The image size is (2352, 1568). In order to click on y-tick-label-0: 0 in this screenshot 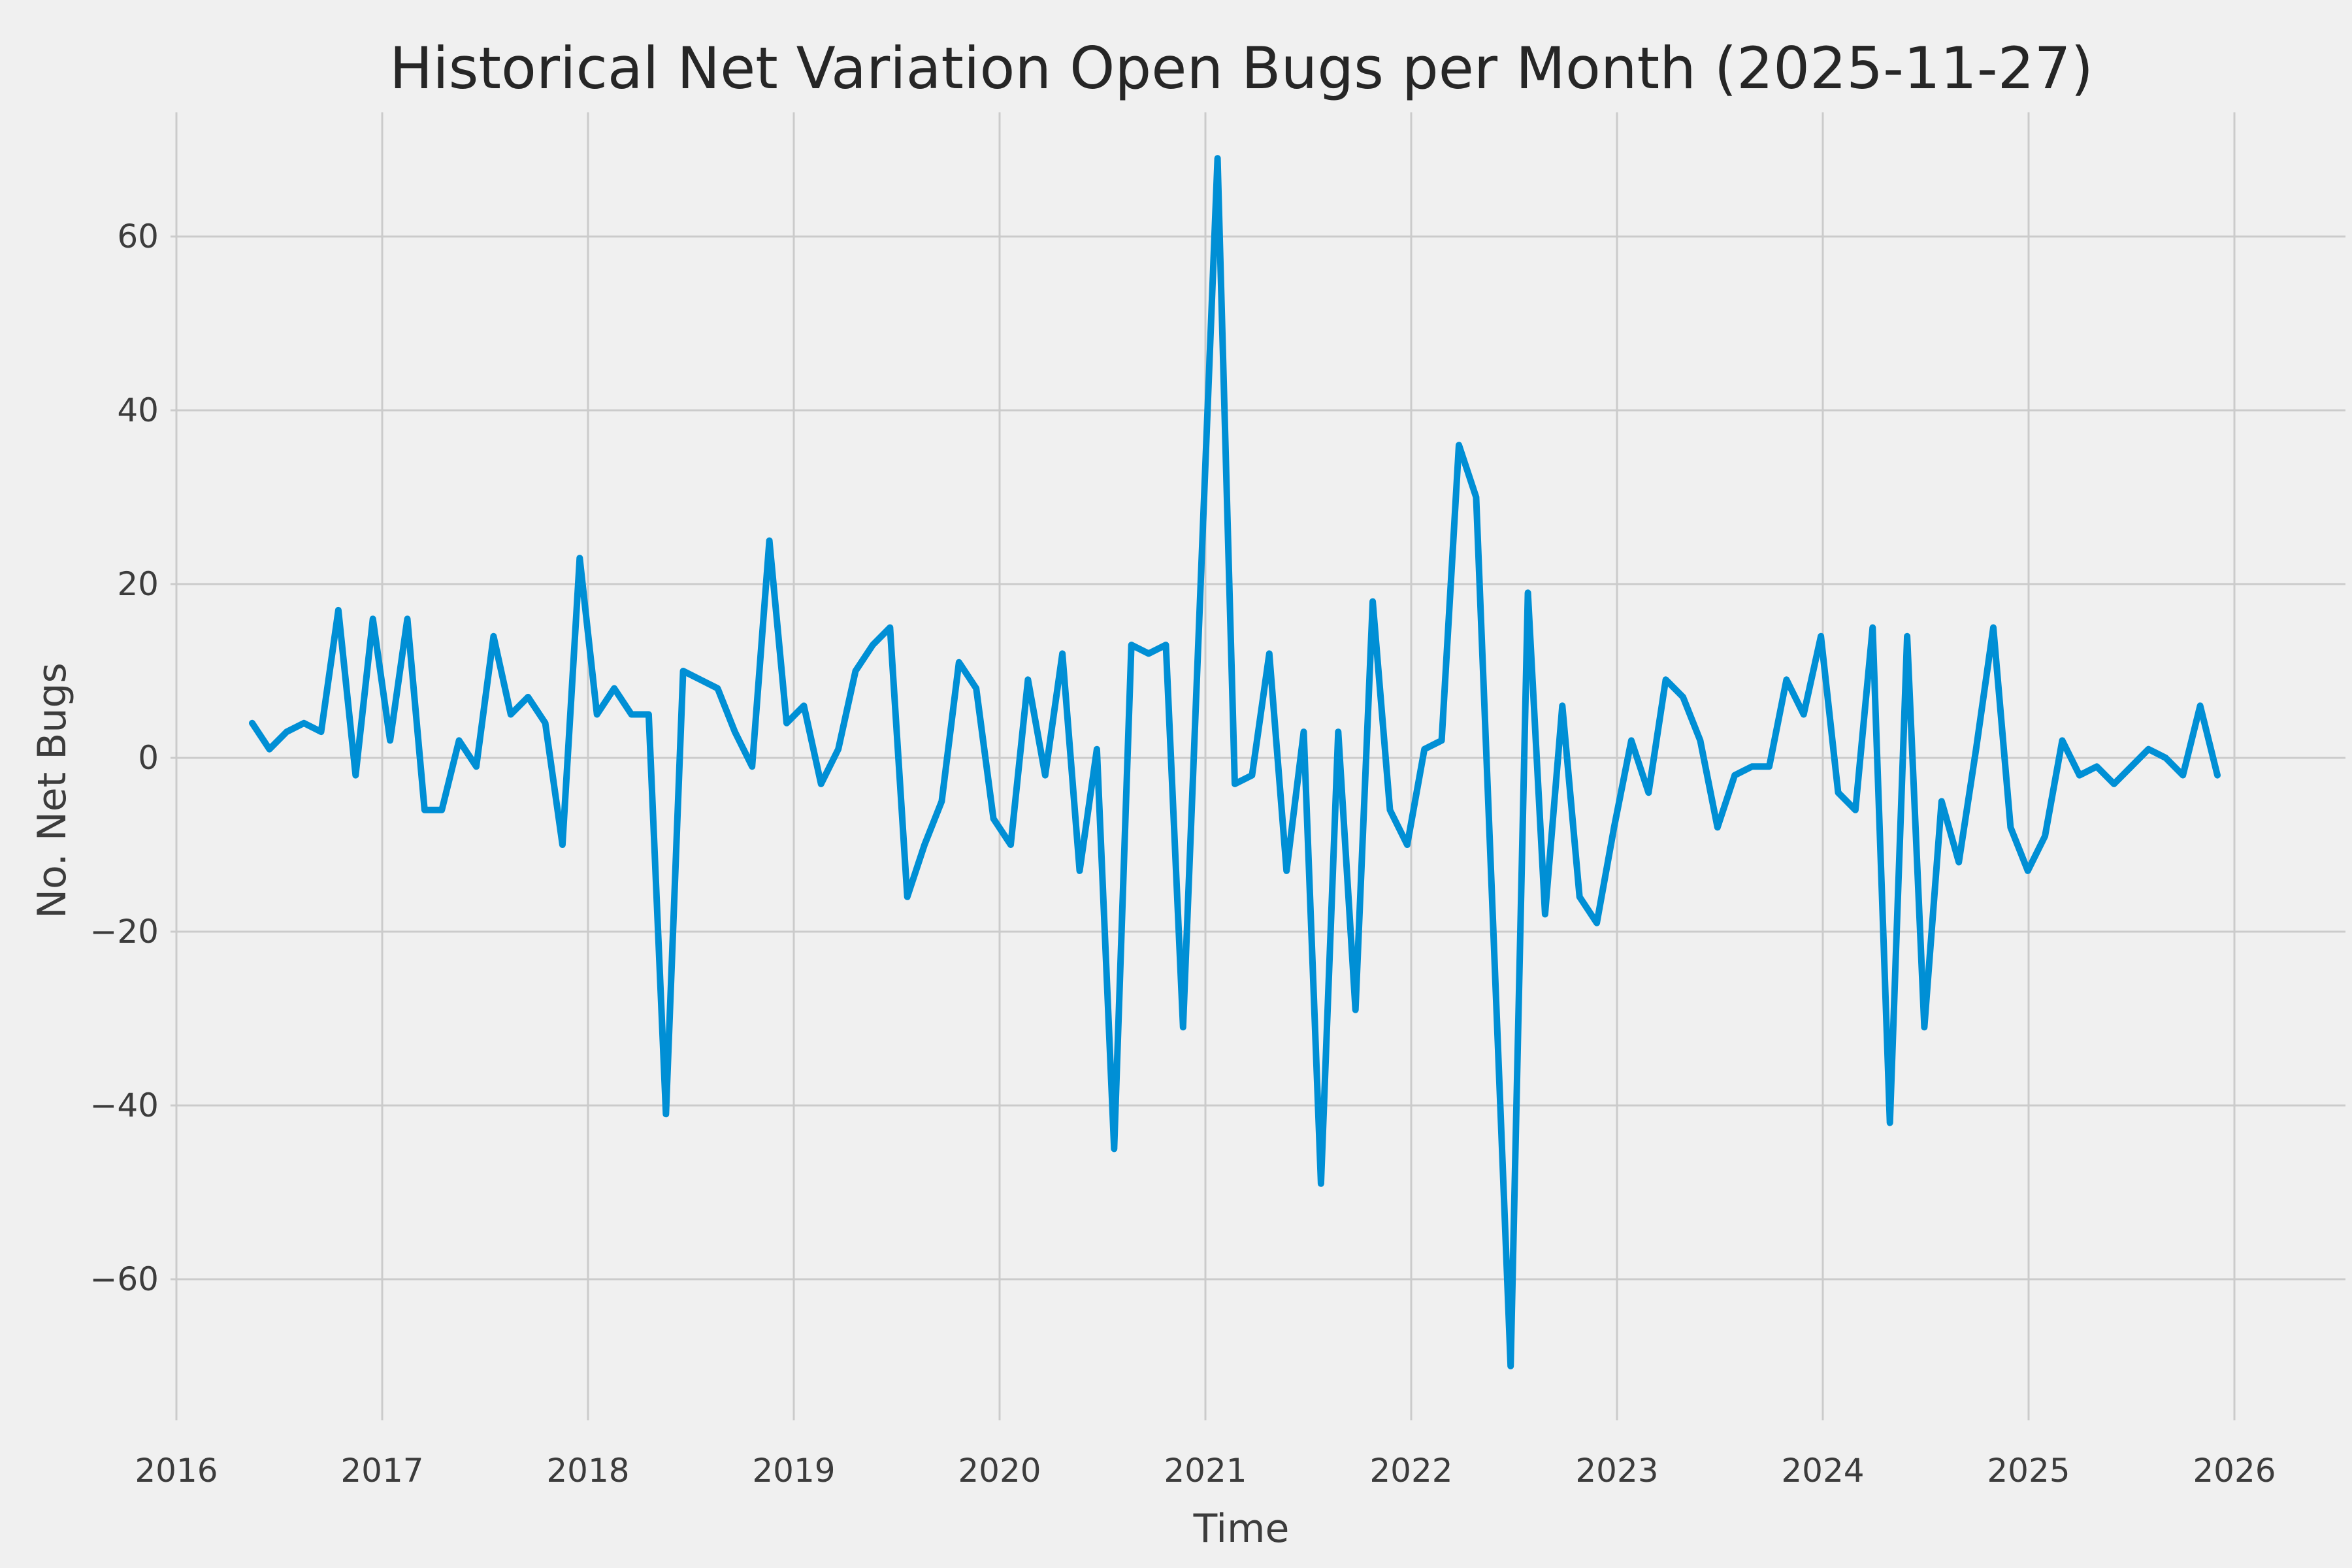, I will do `click(148, 758)`.